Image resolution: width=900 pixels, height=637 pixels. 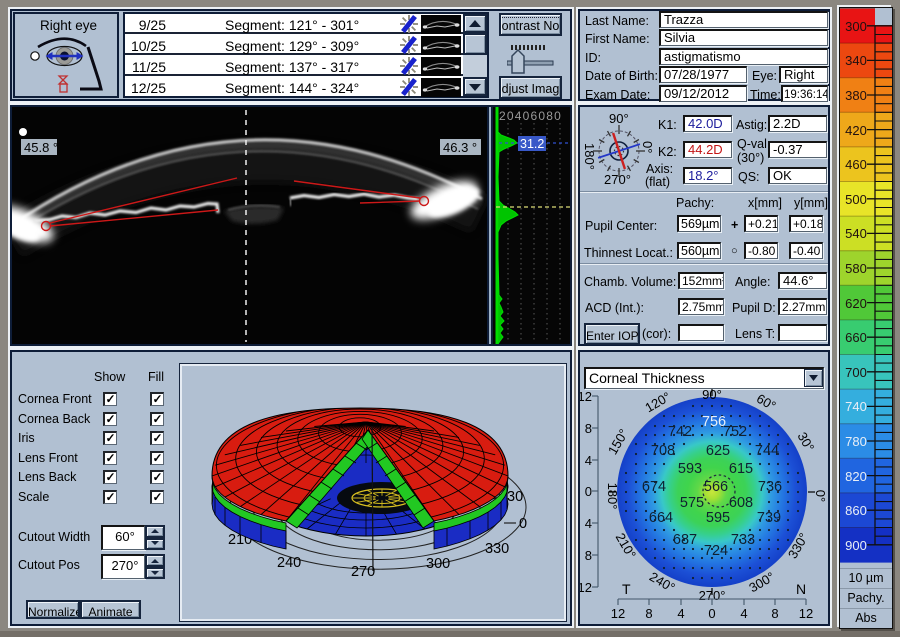 What do you see at coordinates (530, 116) in the screenshot?
I see `svg-text: 20406080` at bounding box center [530, 116].